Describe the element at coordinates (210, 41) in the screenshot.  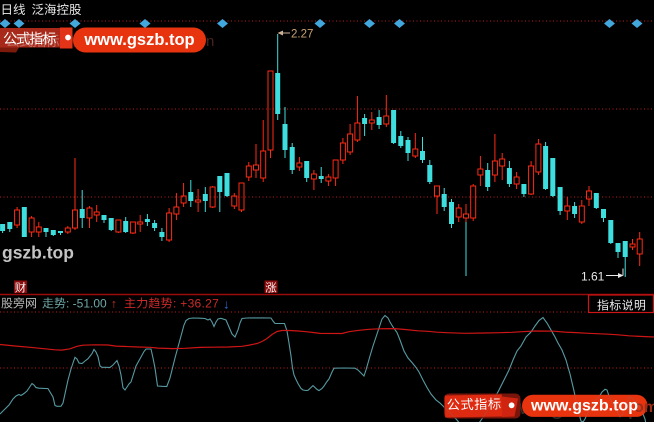
I see `svg-text: n` at that location.